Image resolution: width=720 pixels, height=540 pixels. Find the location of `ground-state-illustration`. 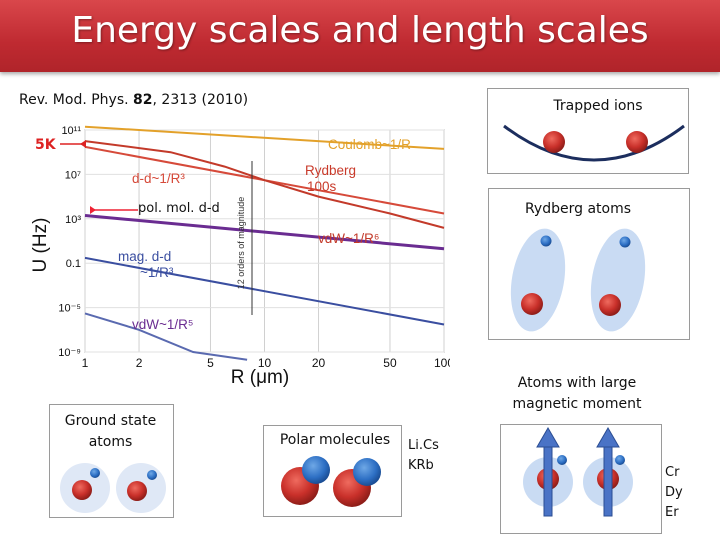

ground-state-illustration is located at coordinates (113, 488).